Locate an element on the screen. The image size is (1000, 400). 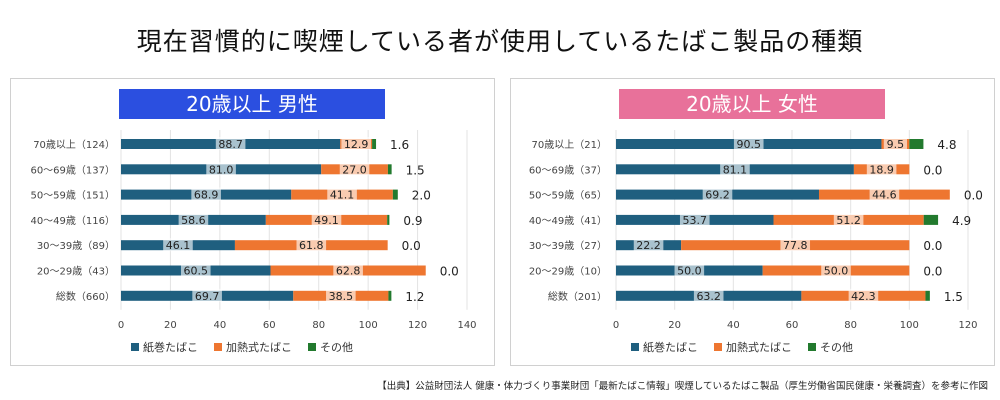
data-label: 81.1 is located at coordinates (735, 169).